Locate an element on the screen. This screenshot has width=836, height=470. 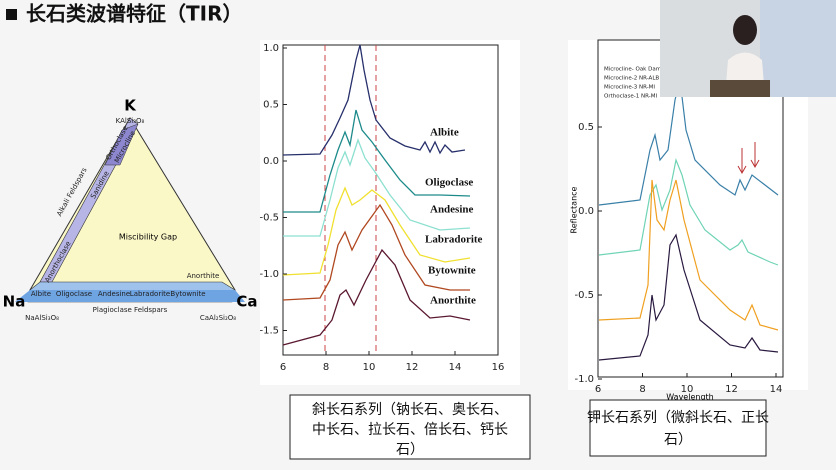
series-label: Albite is located at coordinates (444, 133).